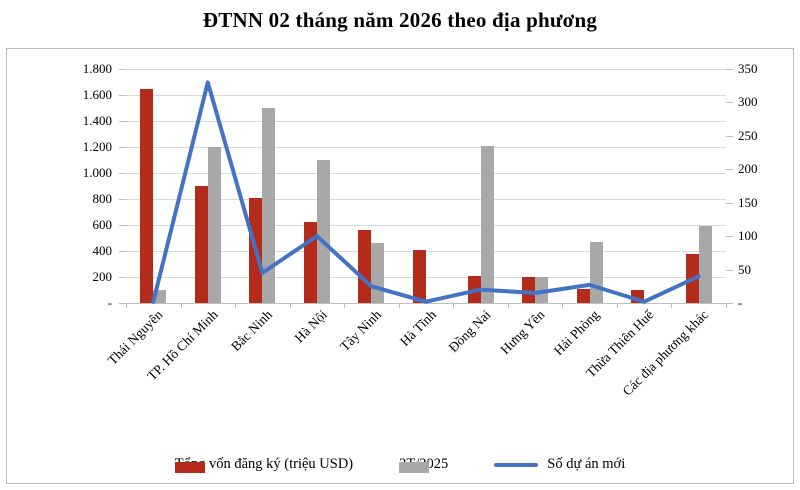 This screenshot has width=800, height=490. I want to click on right-axis-tick-label: 350, so click(748, 68).